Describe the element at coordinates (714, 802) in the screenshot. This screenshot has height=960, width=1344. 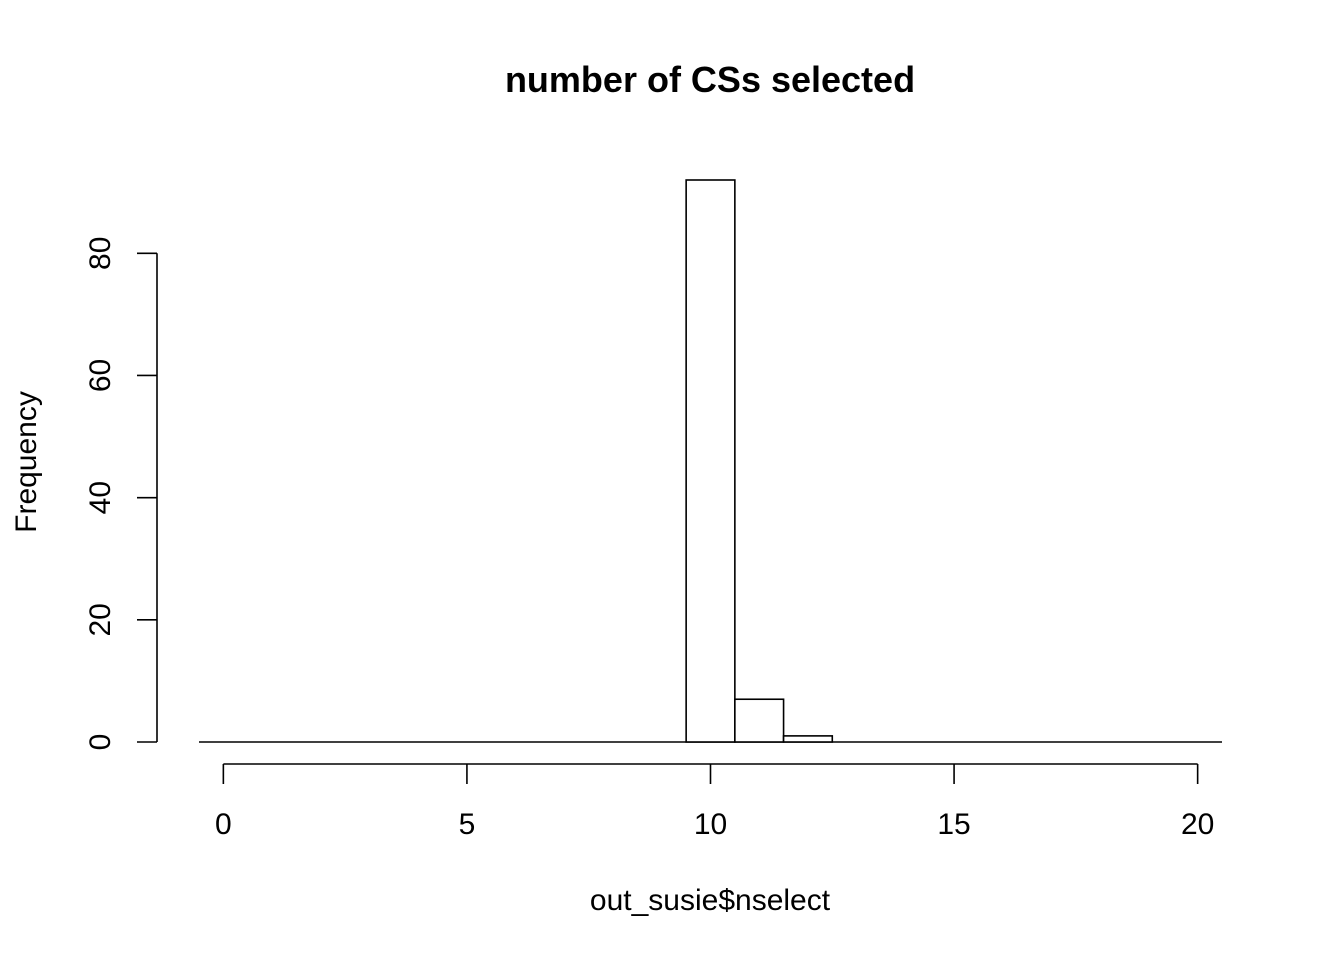
I see `x-axis: 0 5 10 15 20` at that location.